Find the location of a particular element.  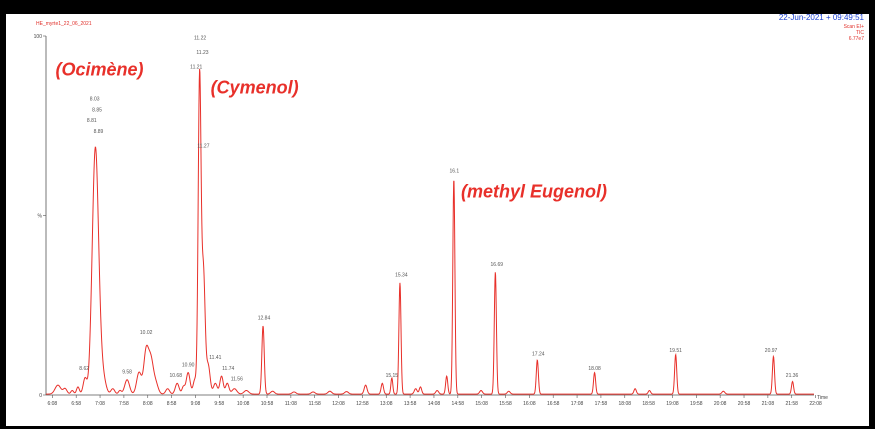

file-id-label: HE_myrte1_22_06_2021 is located at coordinates (64, 24).